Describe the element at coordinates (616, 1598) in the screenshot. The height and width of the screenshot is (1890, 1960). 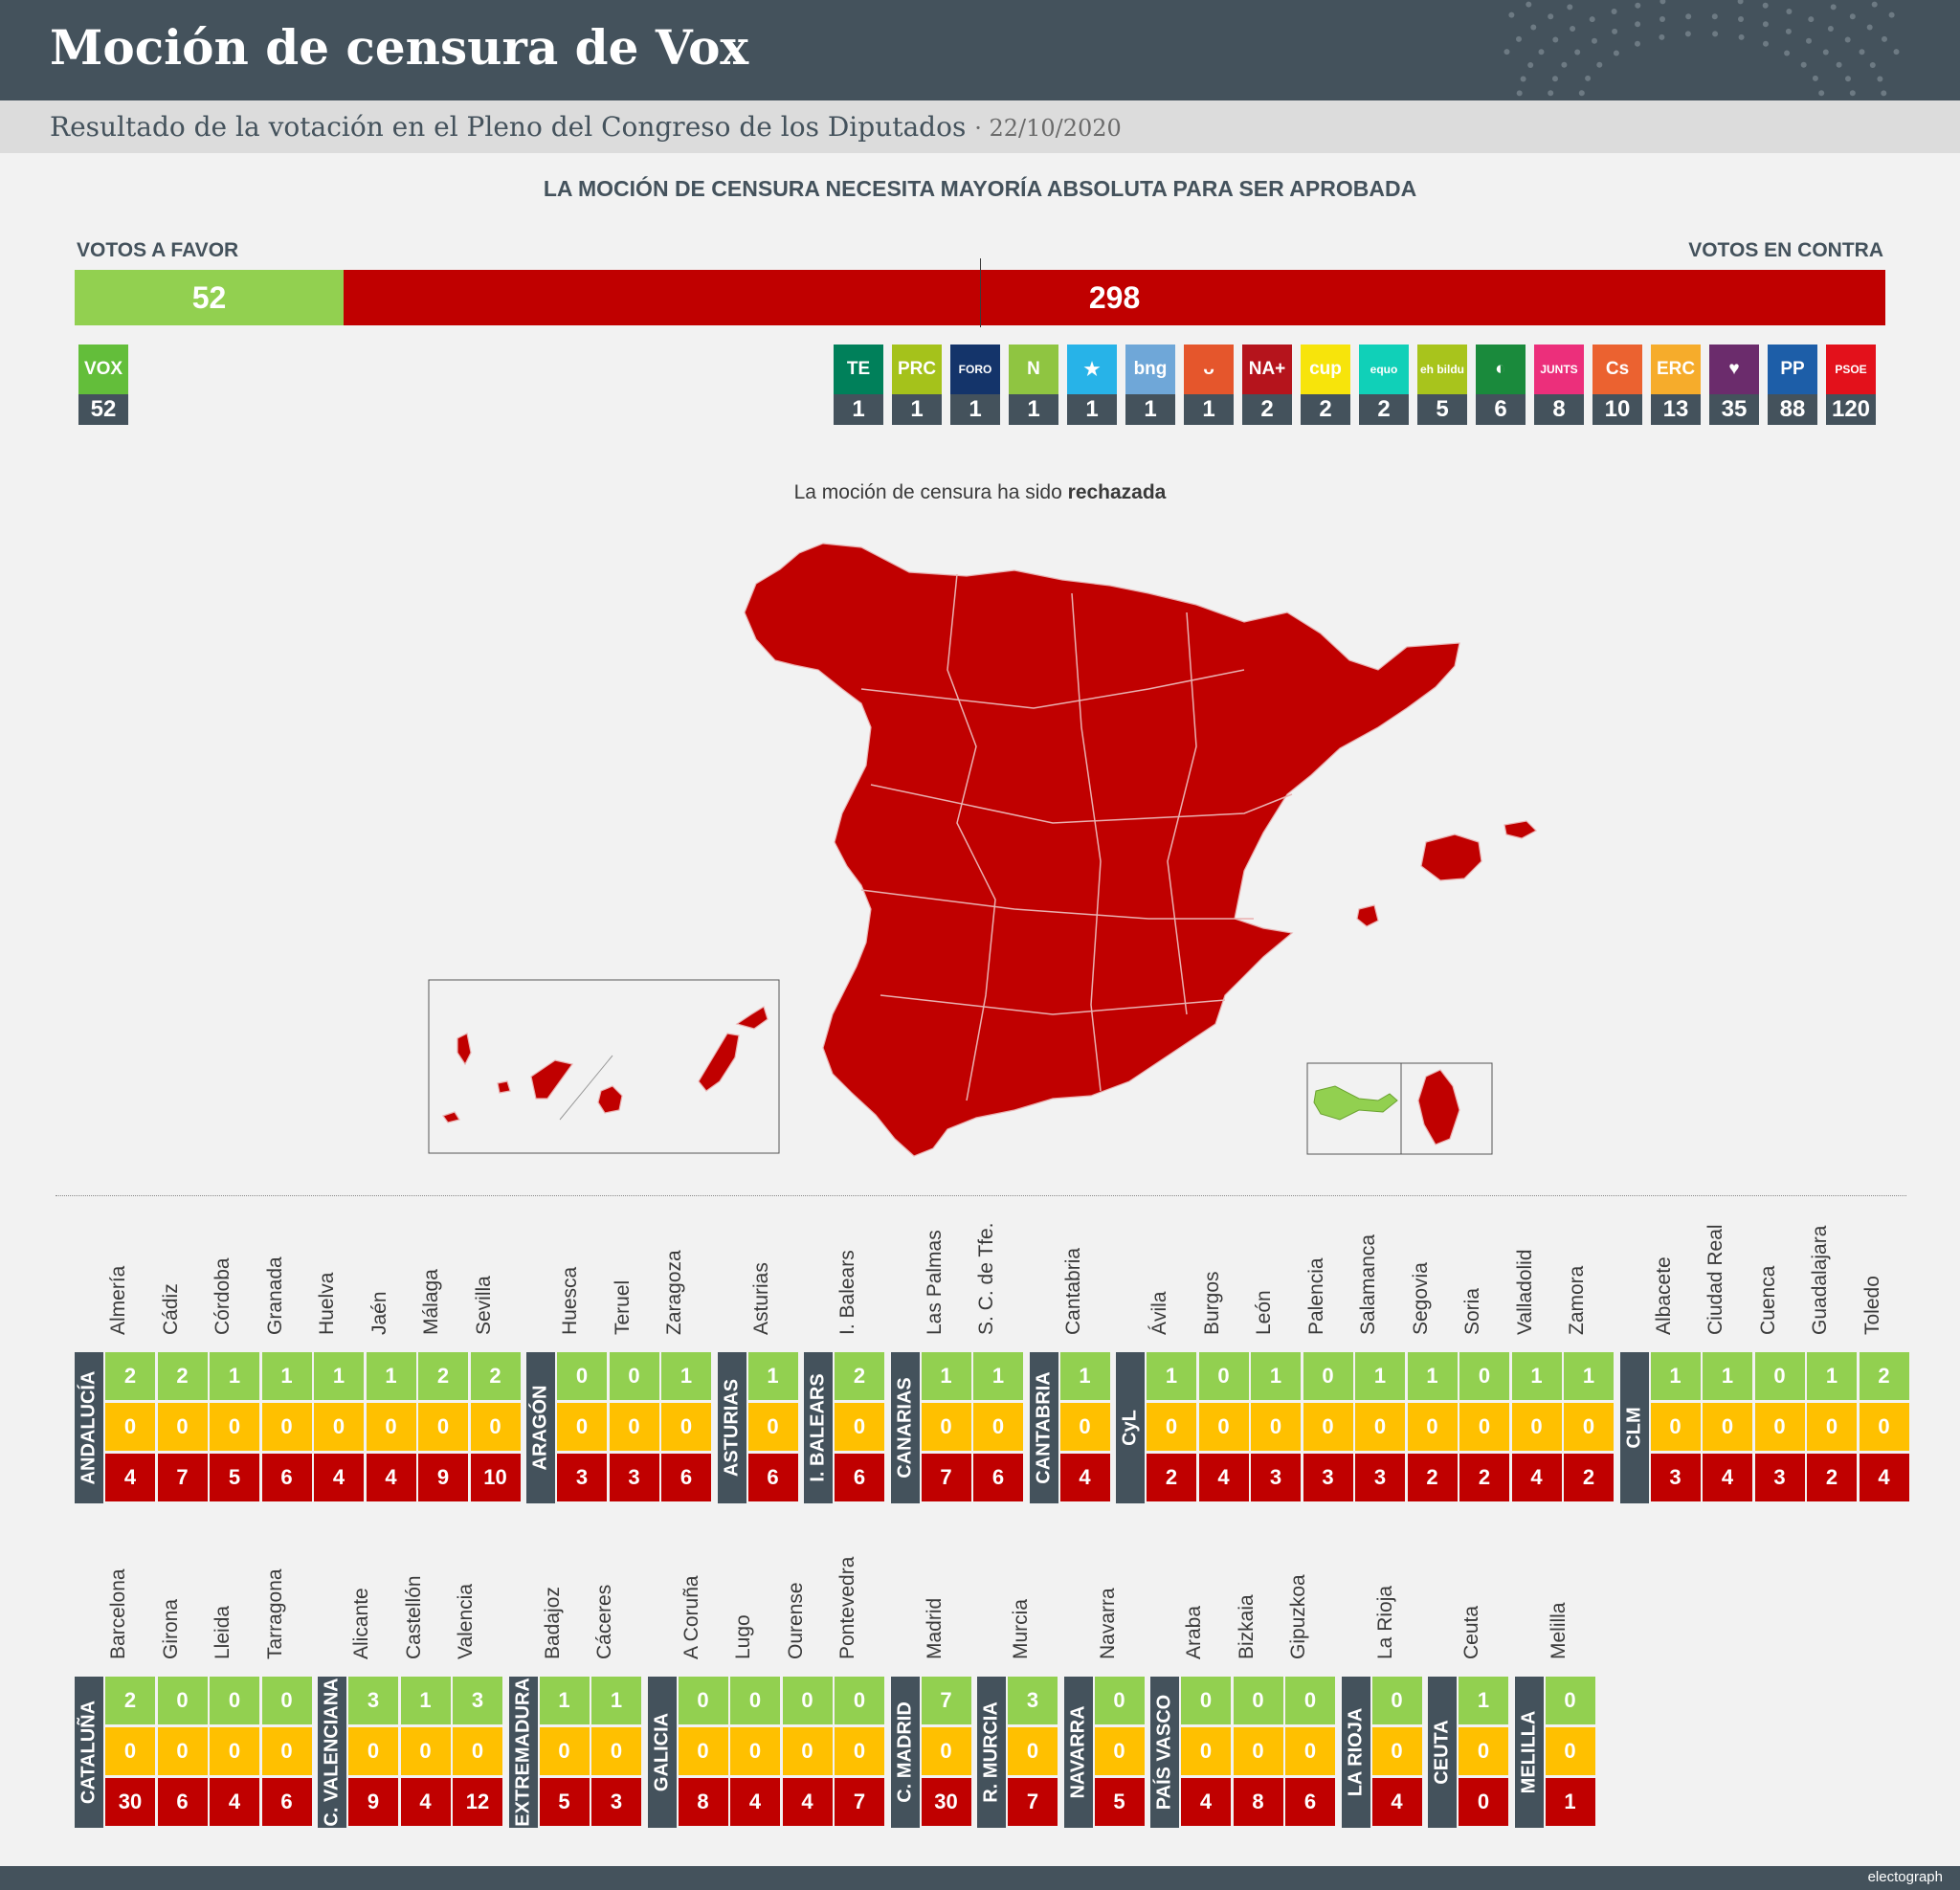
I see `province-name: Cáceres` at that location.